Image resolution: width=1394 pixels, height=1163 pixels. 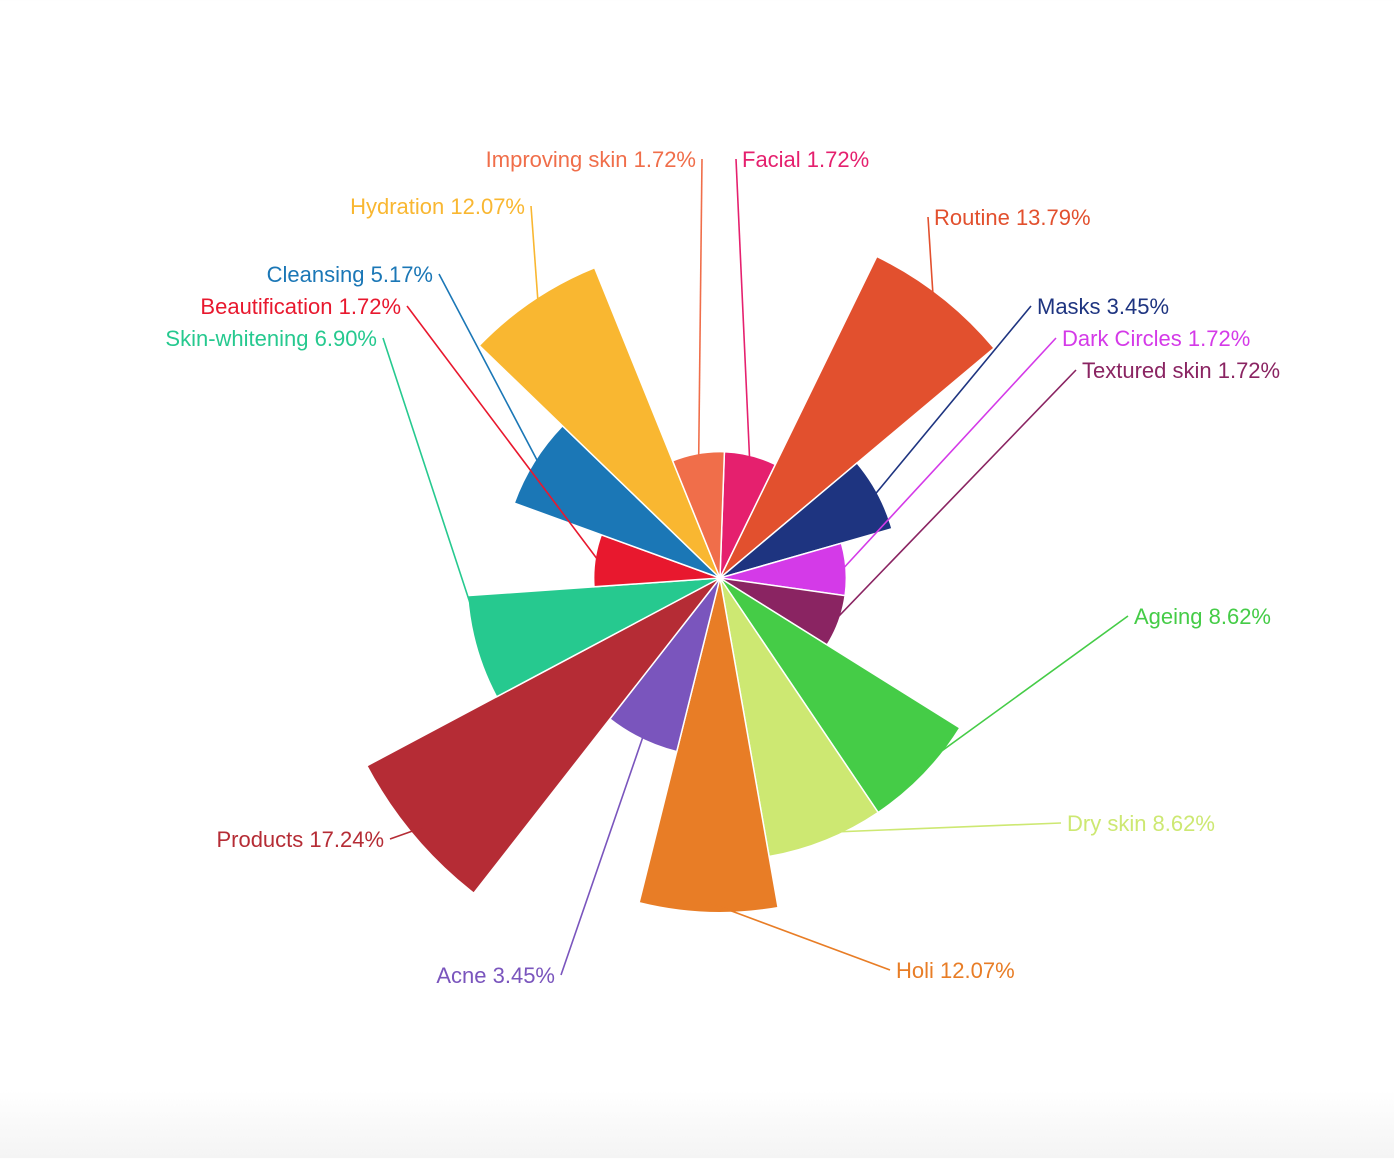 I want to click on data-label-holi: Holi 12.07%, so click(x=955, y=970).